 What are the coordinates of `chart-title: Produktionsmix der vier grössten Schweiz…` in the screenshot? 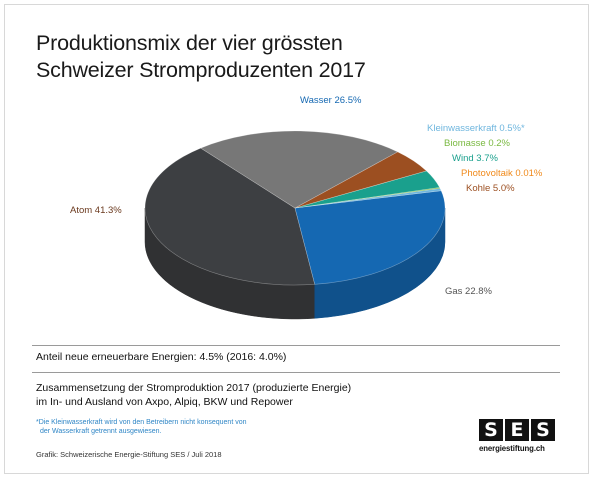 It's located at (201, 57).